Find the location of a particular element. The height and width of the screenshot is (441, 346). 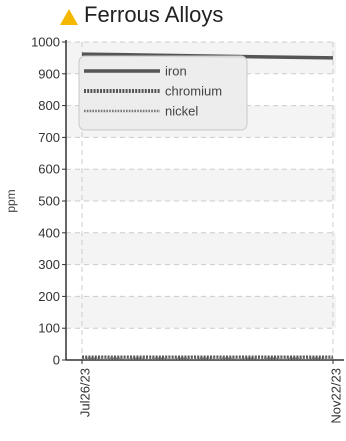

chart-title: Ferrous Alloys is located at coordinates (154, 14).